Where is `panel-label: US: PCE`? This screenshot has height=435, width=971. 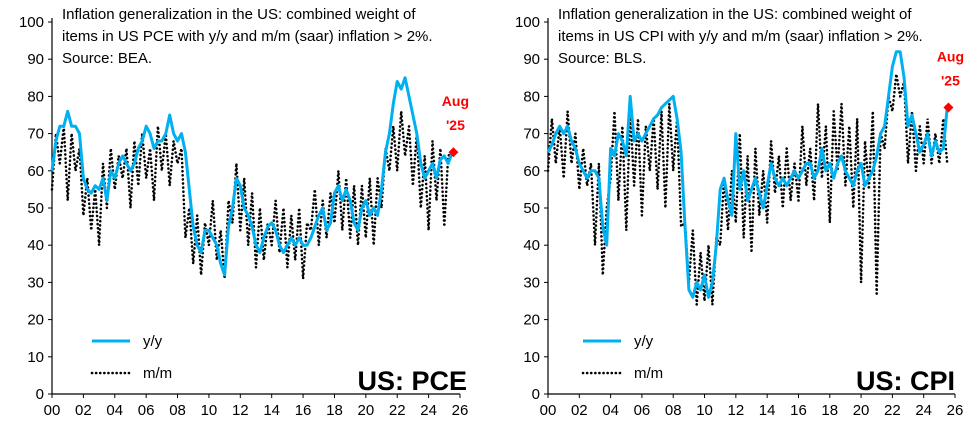 panel-label: US: PCE is located at coordinates (412, 381).